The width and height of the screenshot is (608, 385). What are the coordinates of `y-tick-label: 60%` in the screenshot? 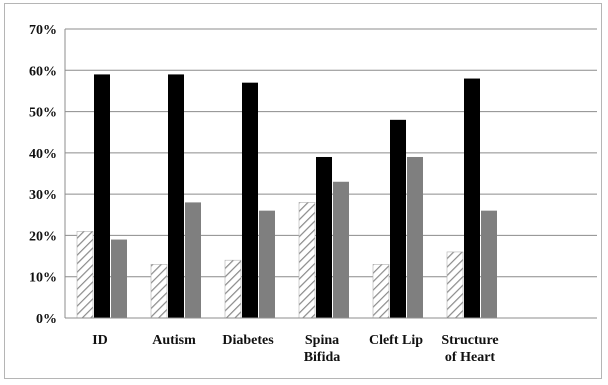 It's located at (43, 71).